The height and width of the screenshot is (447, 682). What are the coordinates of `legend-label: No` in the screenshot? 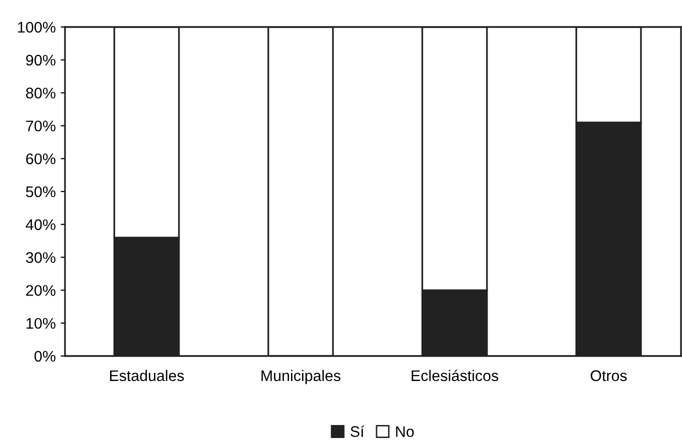 It's located at (405, 431).